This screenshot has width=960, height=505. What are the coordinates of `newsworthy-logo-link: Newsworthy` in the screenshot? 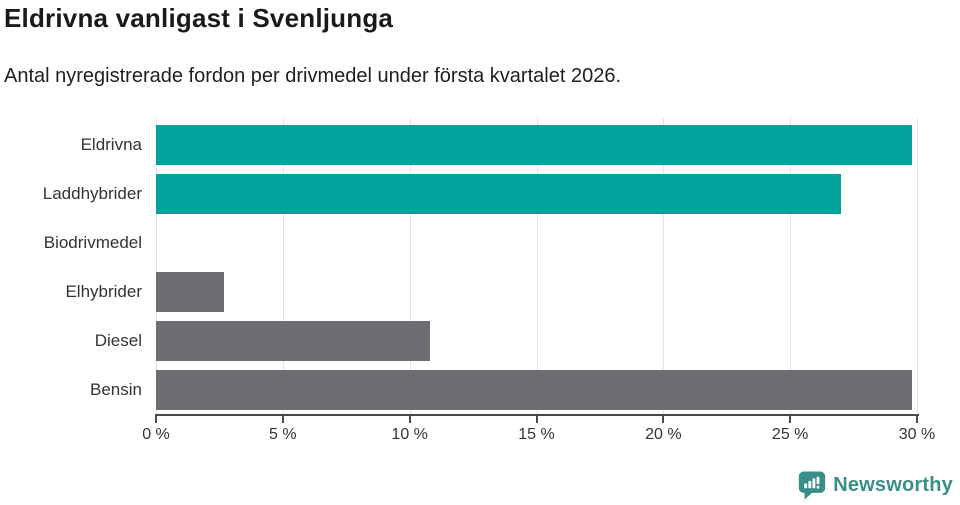 It's located at (875, 485).